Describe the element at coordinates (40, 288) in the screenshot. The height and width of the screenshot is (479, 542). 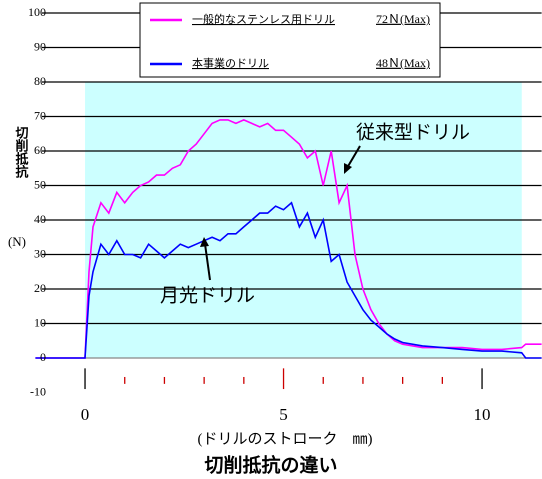
I see `y-tick-label: 20` at that location.